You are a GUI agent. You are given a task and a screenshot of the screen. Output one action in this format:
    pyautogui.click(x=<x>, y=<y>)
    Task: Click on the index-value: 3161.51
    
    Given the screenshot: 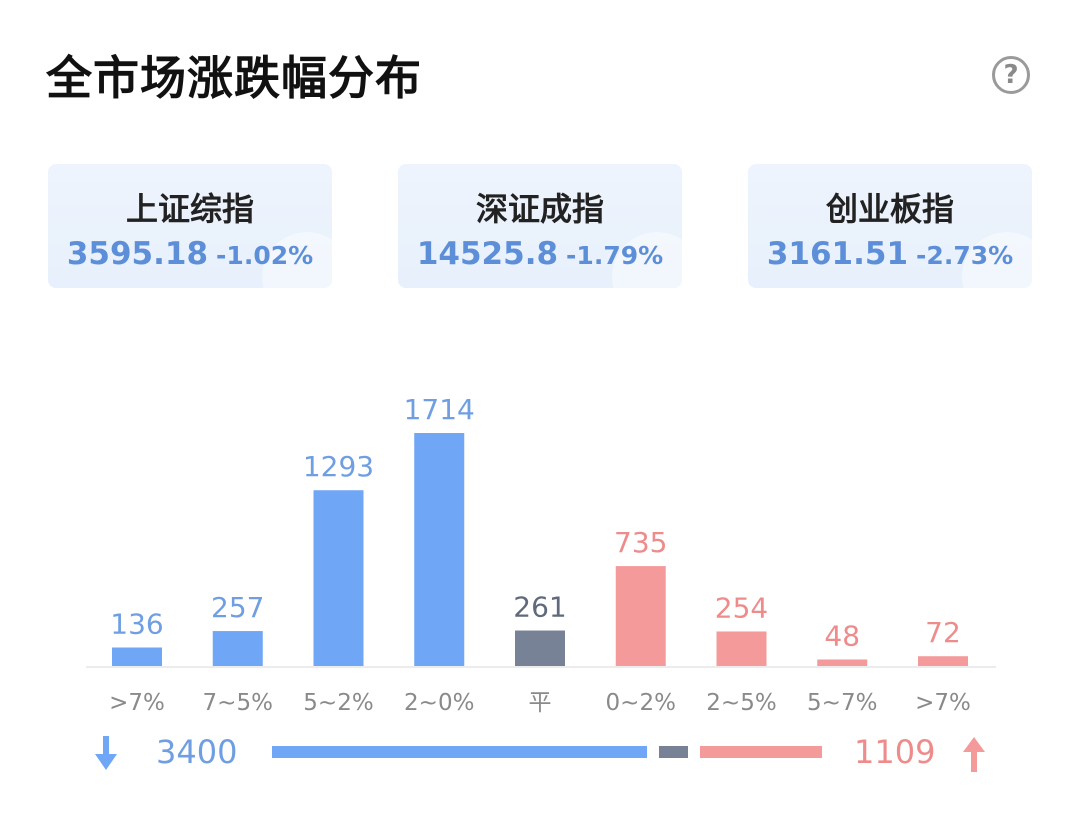 What is the action you would take?
    pyautogui.click(x=837, y=254)
    